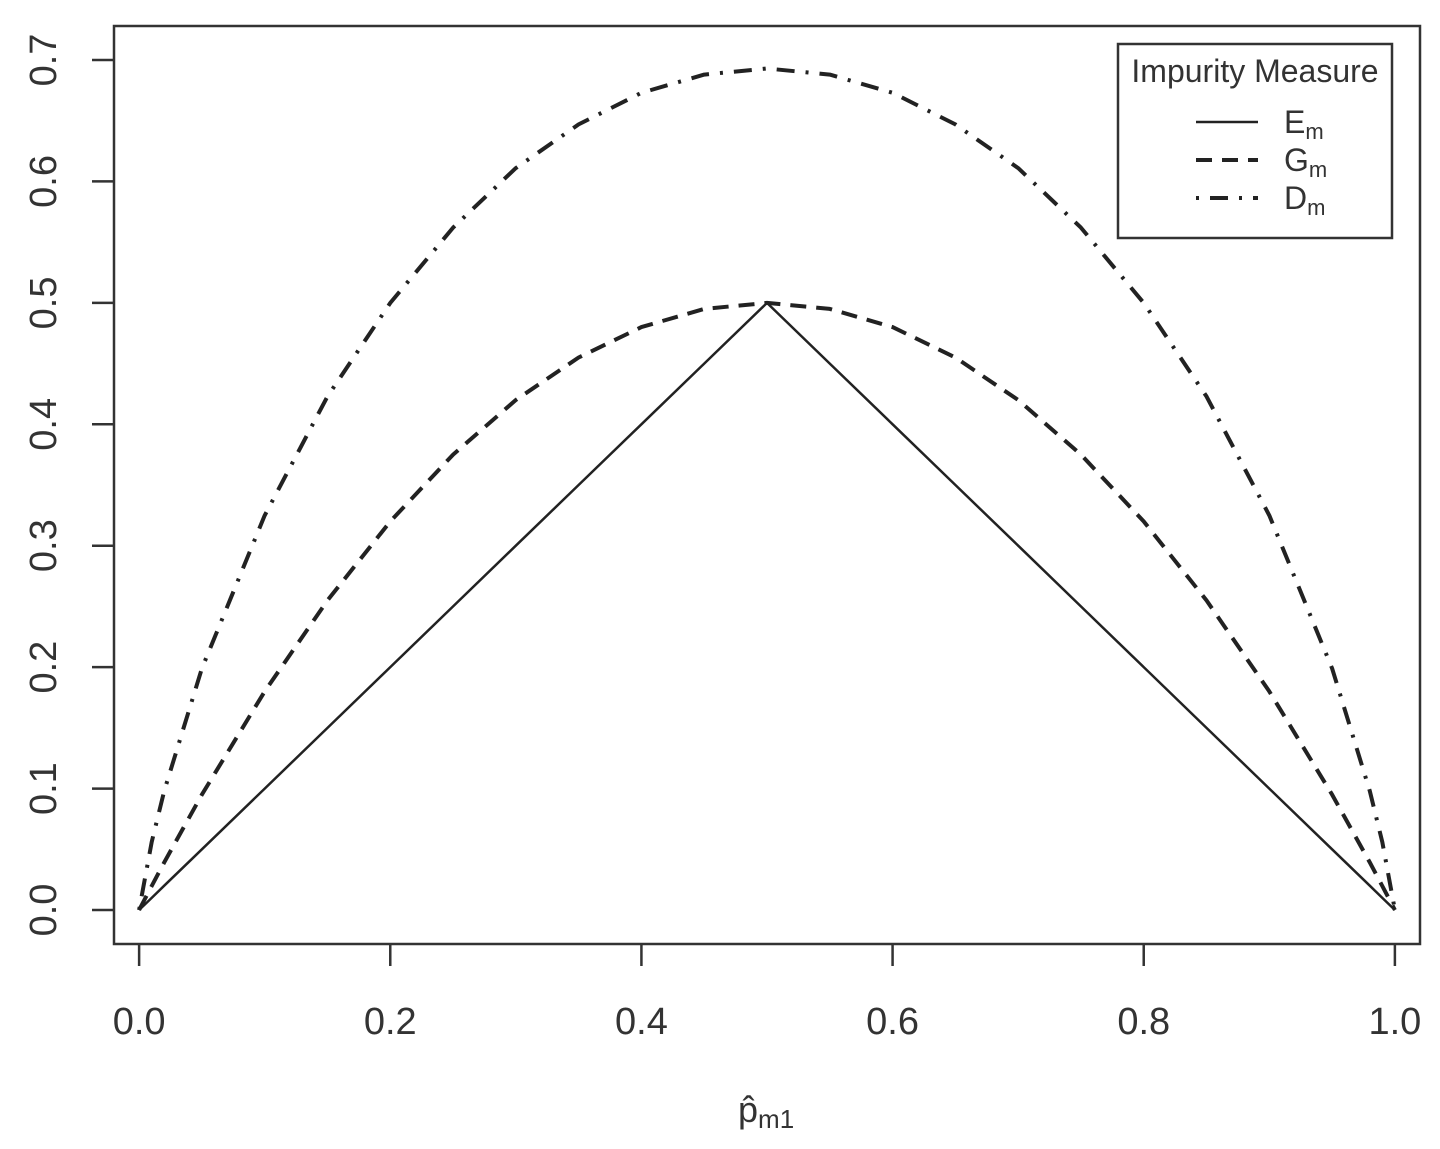  Describe the element at coordinates (44, 60) in the screenshot. I see `y-tick-label: 0.7` at that location.